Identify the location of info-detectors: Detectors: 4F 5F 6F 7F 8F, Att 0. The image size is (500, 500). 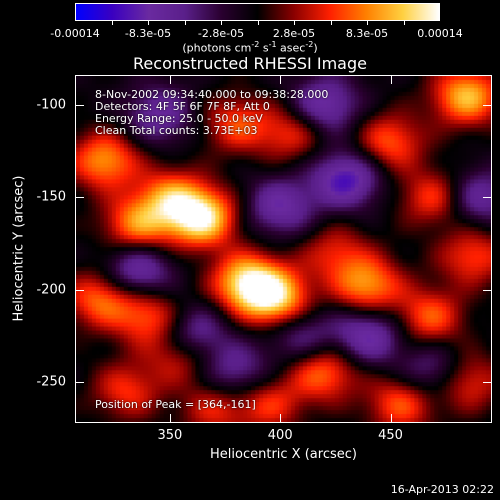
(182, 106).